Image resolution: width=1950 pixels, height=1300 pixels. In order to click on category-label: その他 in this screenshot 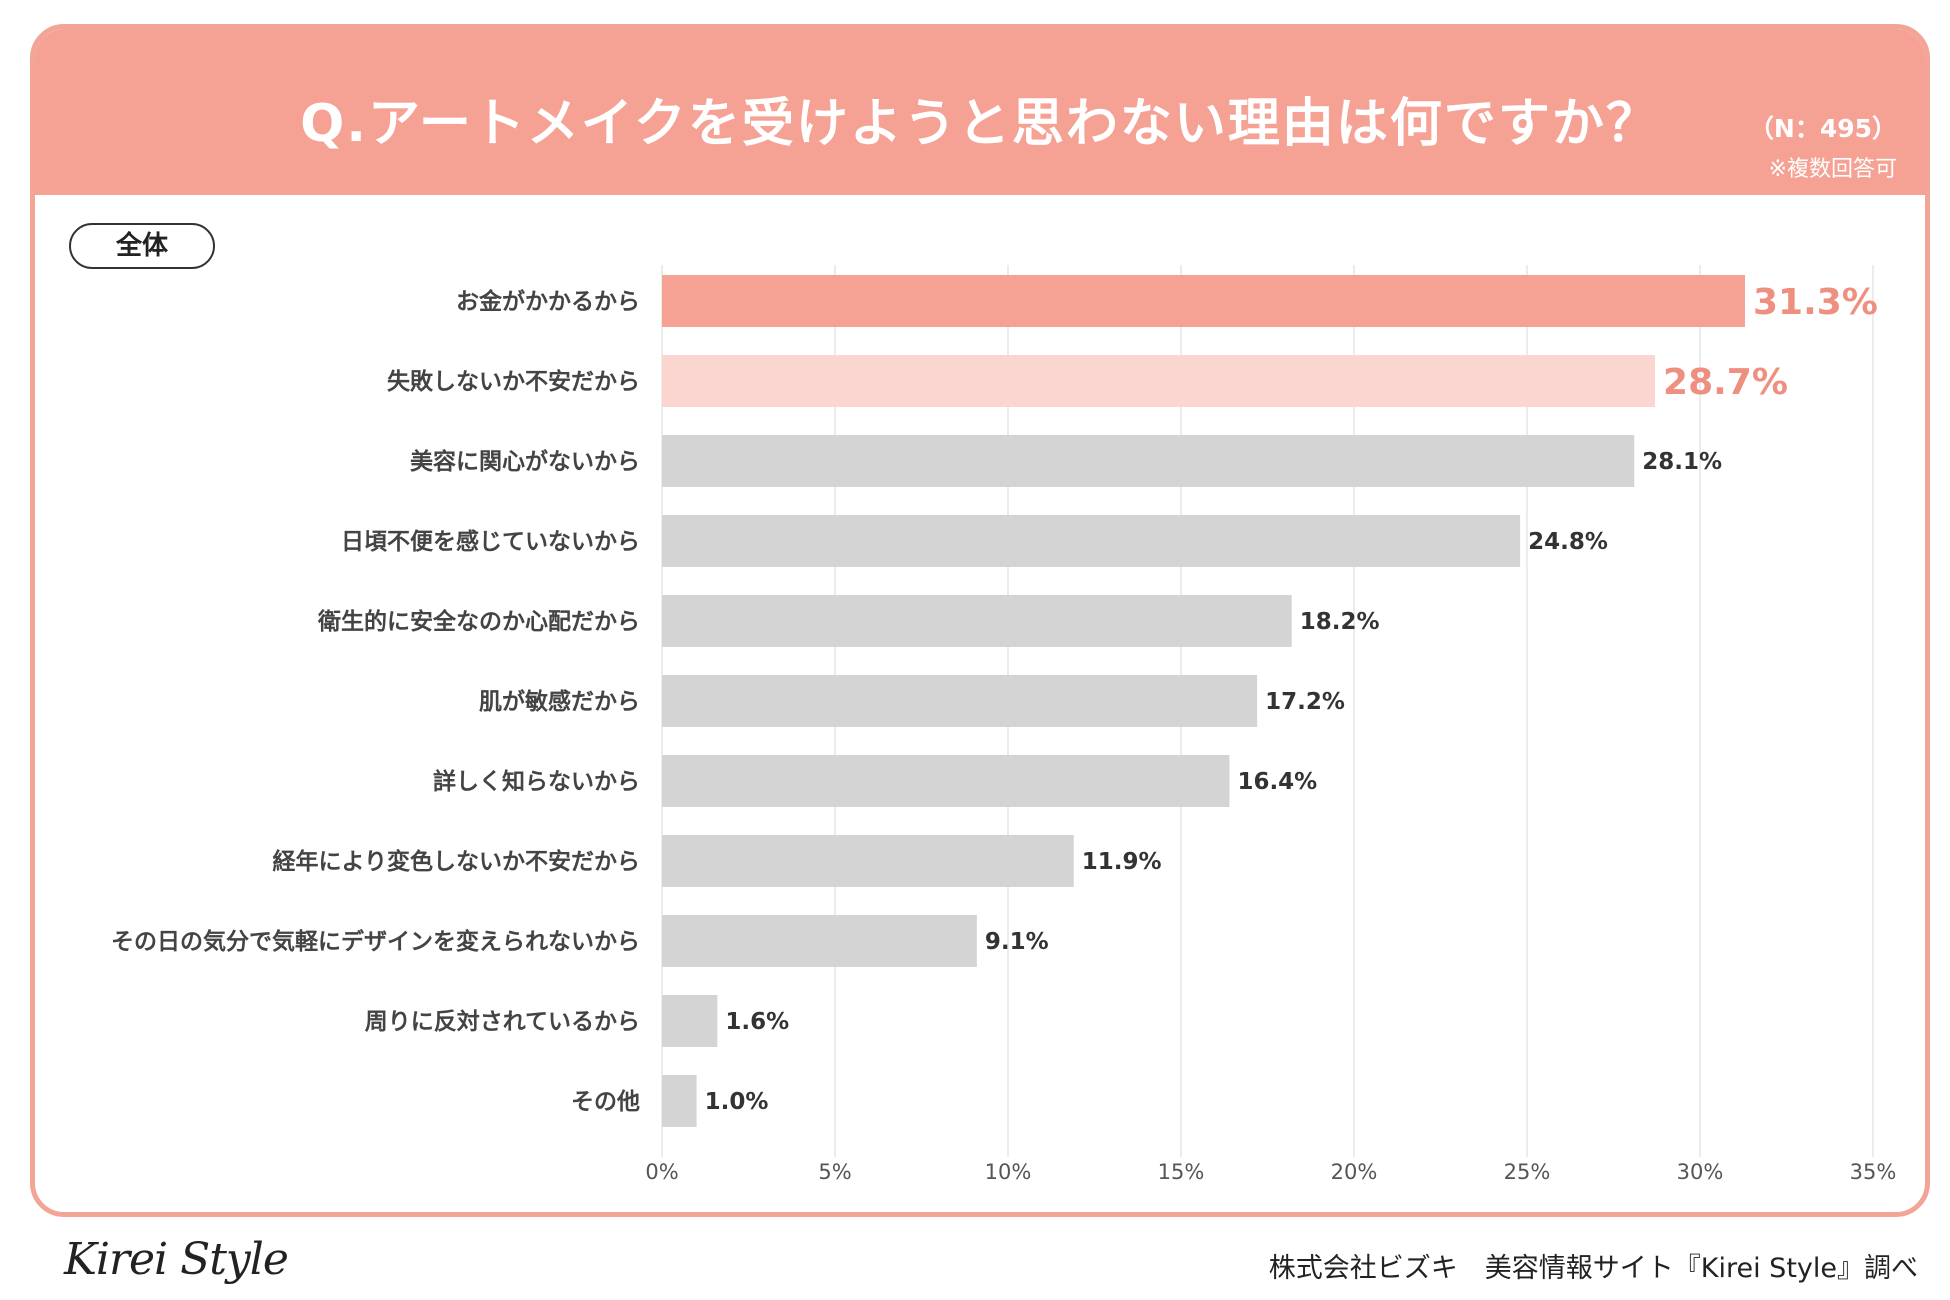, I will do `click(605, 1102)`.